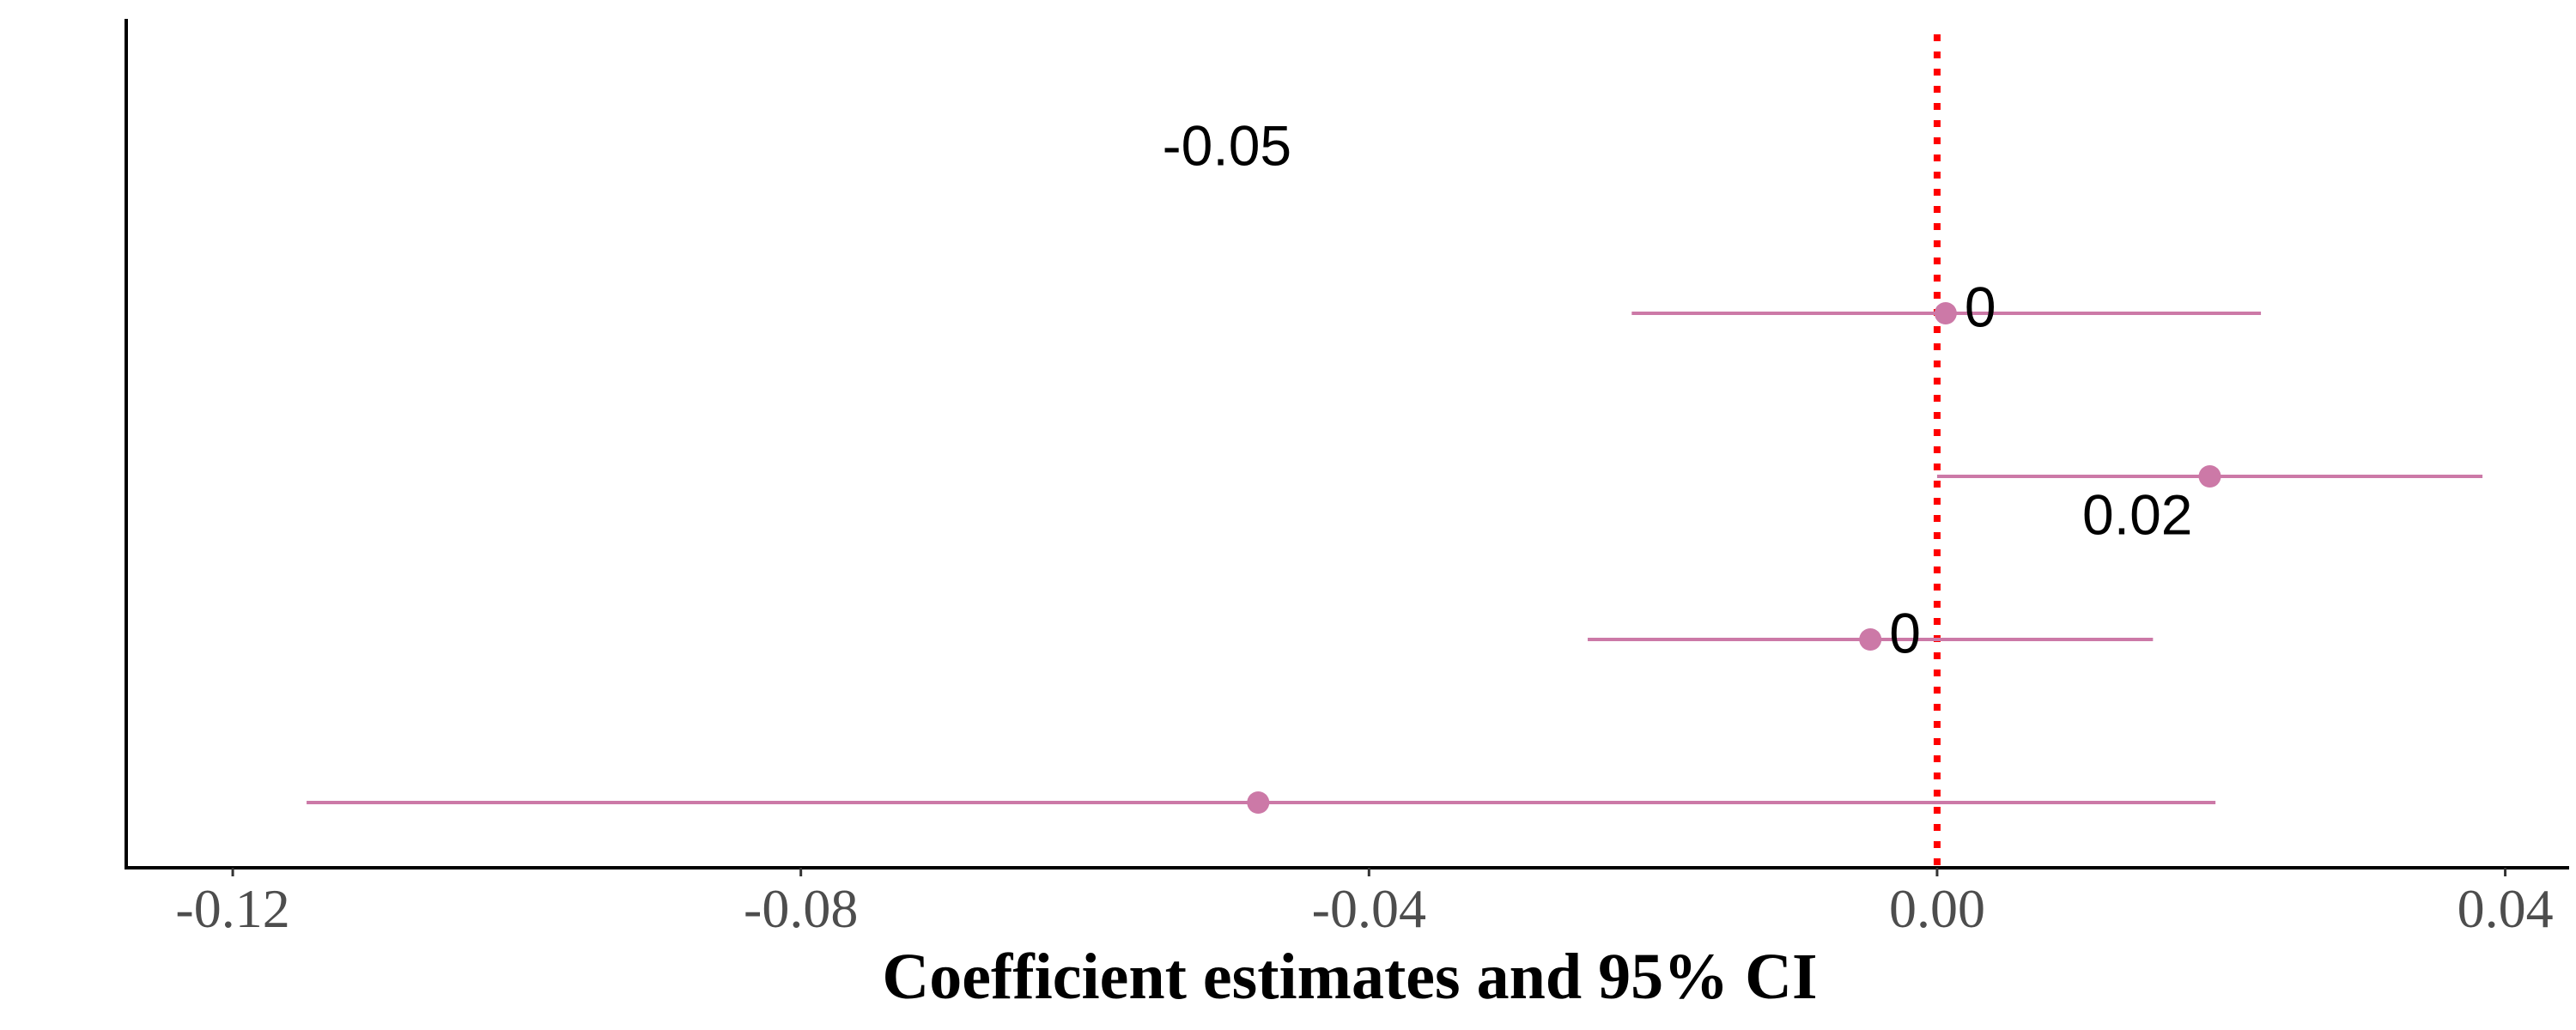 The width and height of the screenshot is (2576, 1030). What do you see at coordinates (2506, 908) in the screenshot?
I see `x-tick-label: 0.04` at bounding box center [2506, 908].